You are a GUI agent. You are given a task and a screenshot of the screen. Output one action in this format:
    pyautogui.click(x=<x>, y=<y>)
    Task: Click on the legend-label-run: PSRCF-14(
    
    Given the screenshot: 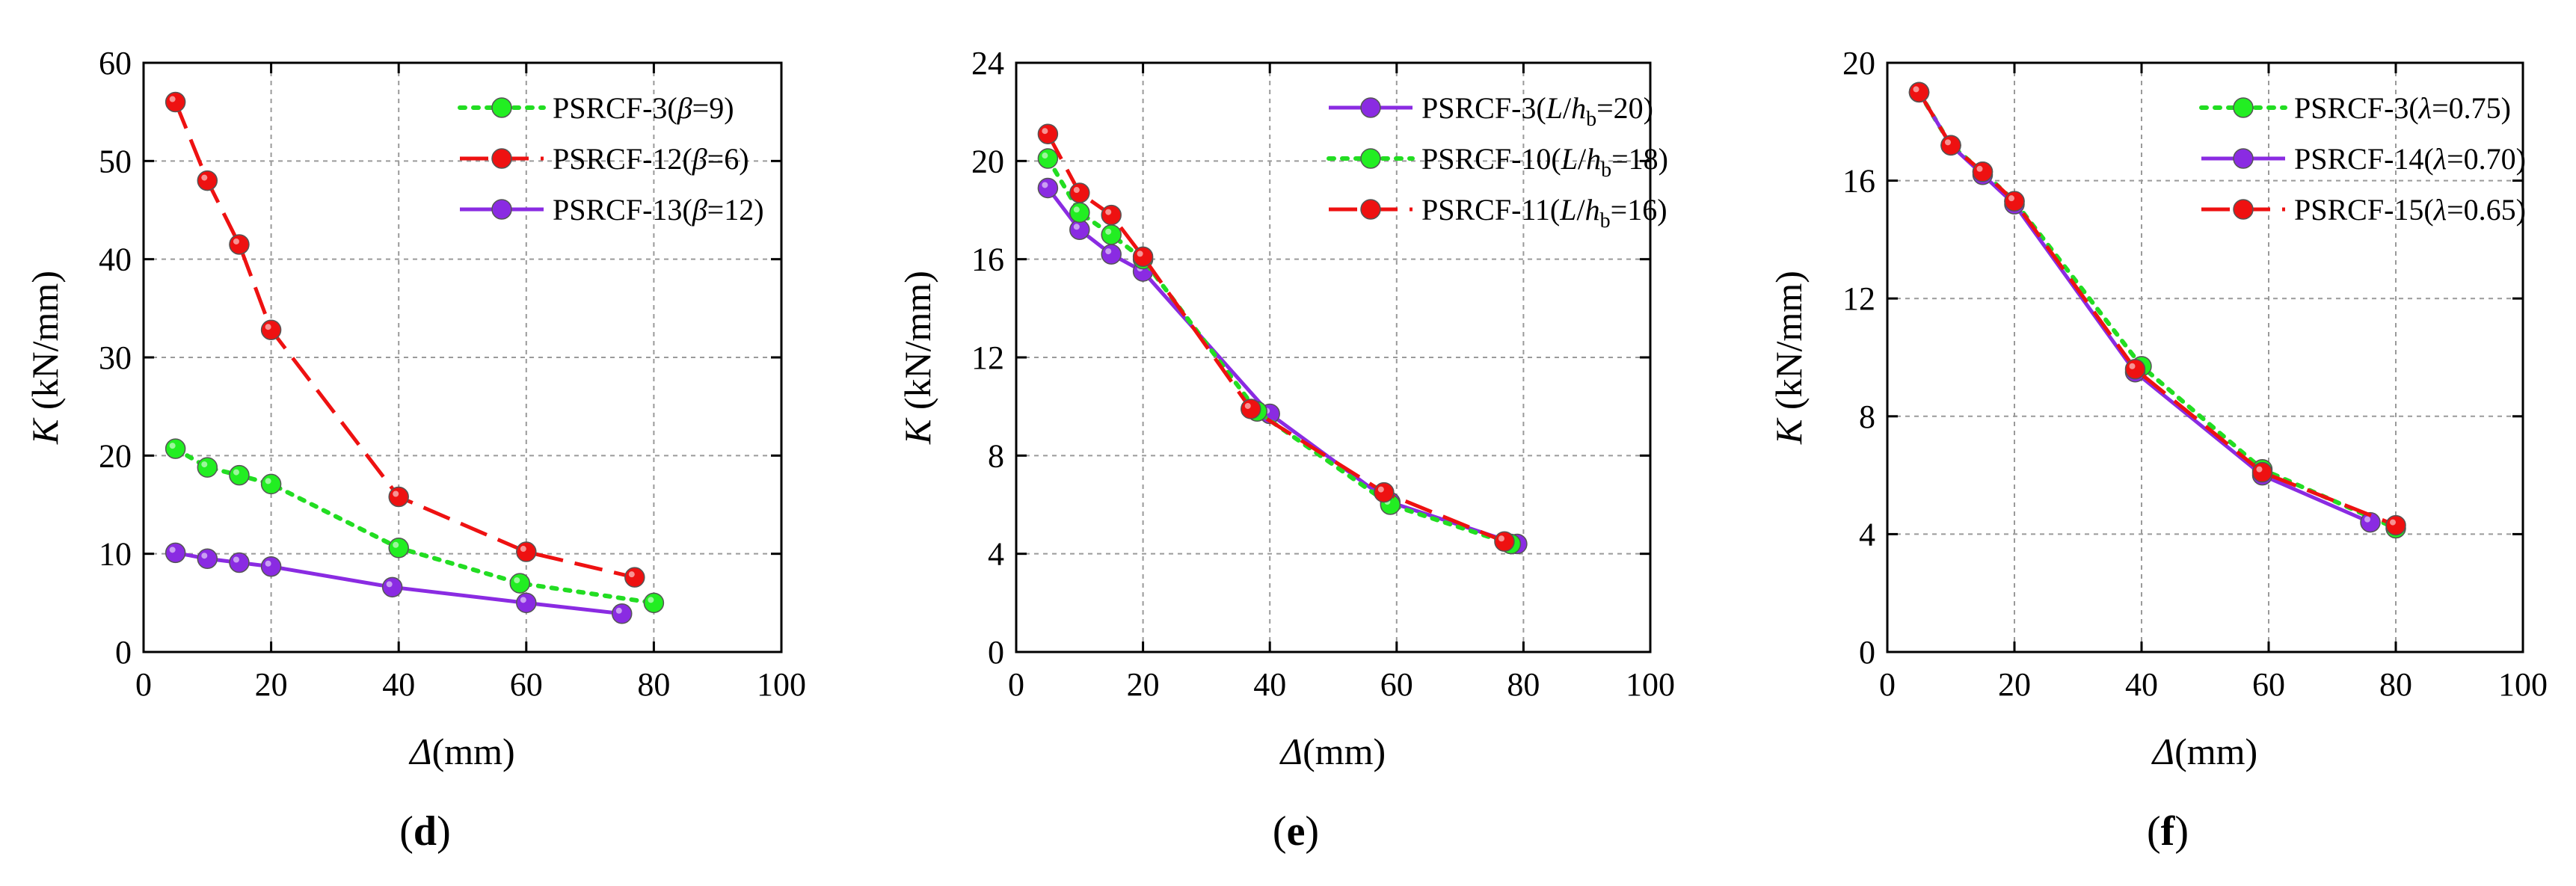 What is the action you would take?
    pyautogui.click(x=2364, y=159)
    